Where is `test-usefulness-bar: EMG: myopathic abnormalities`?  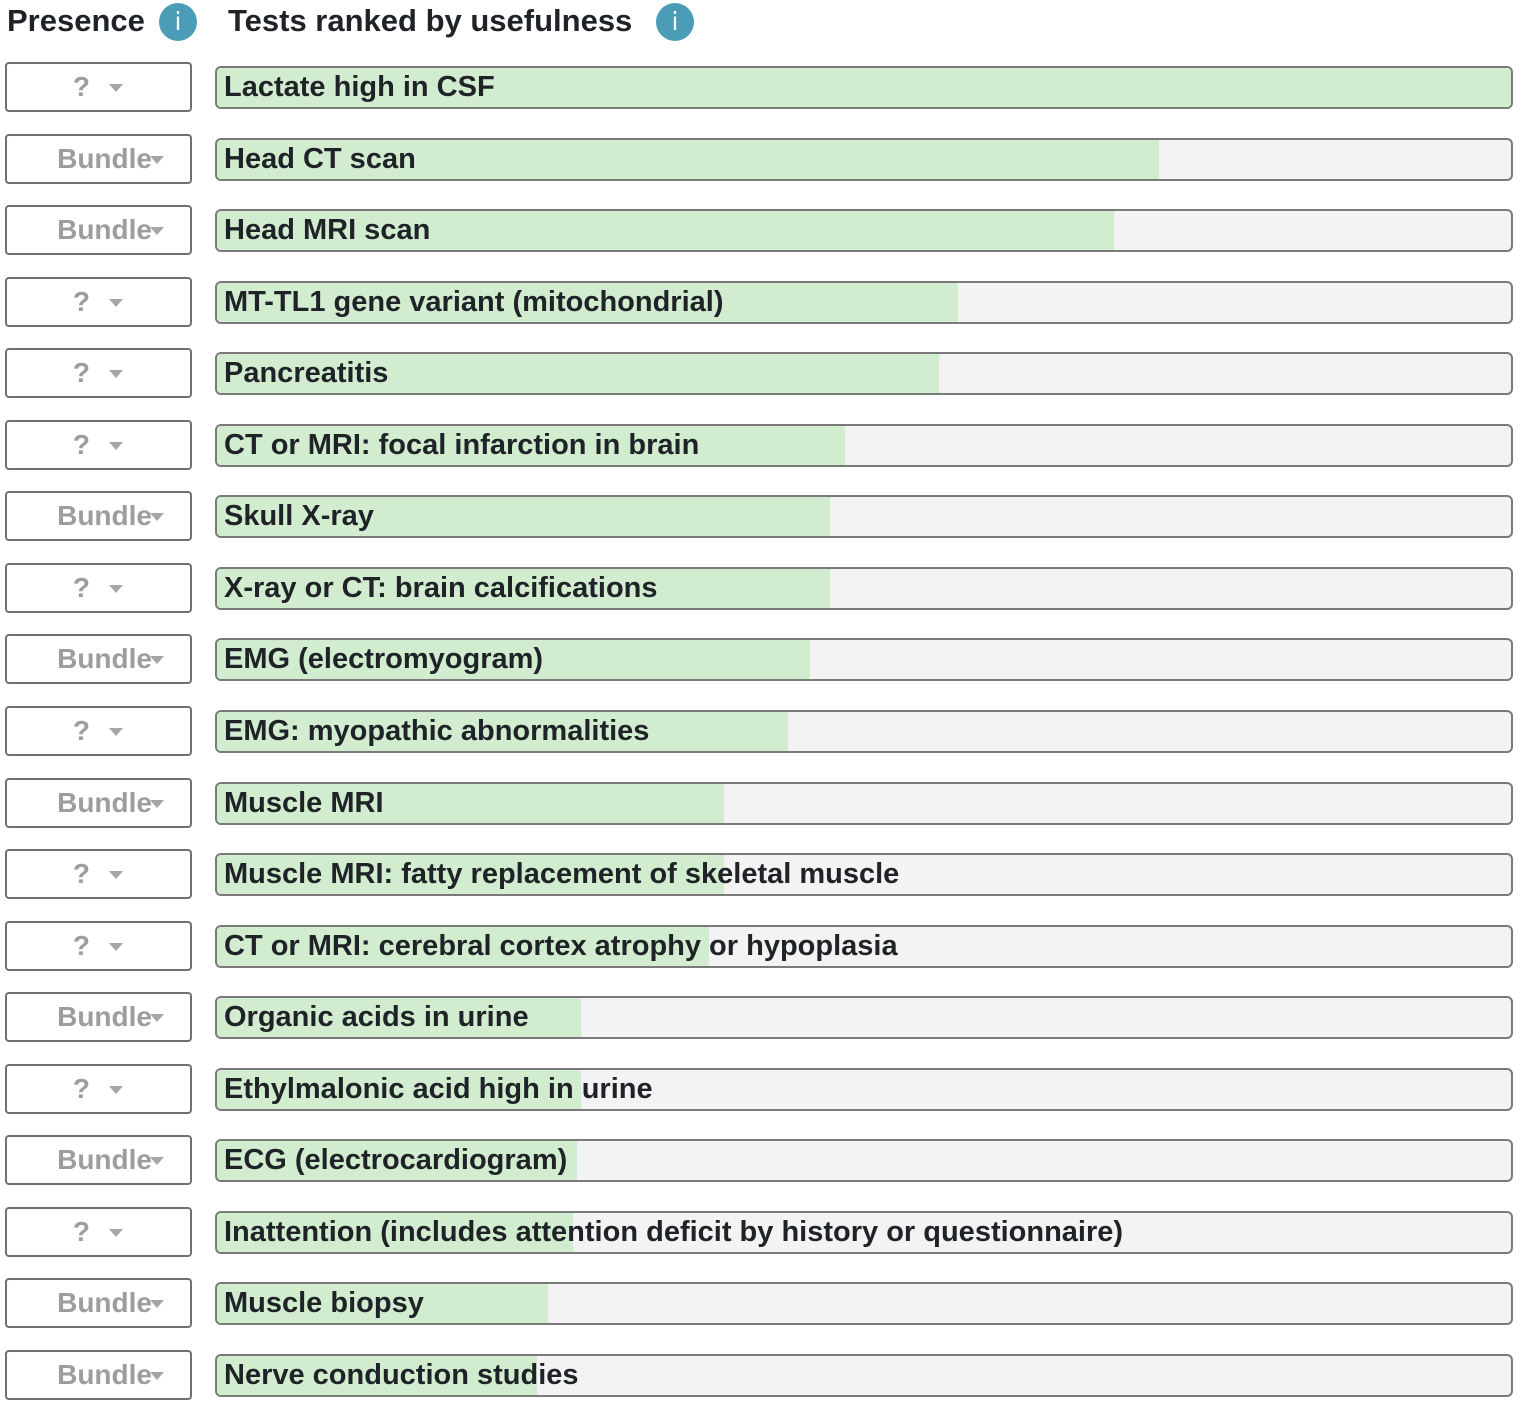 test-usefulness-bar: EMG: myopathic abnormalities is located at coordinates (864, 731).